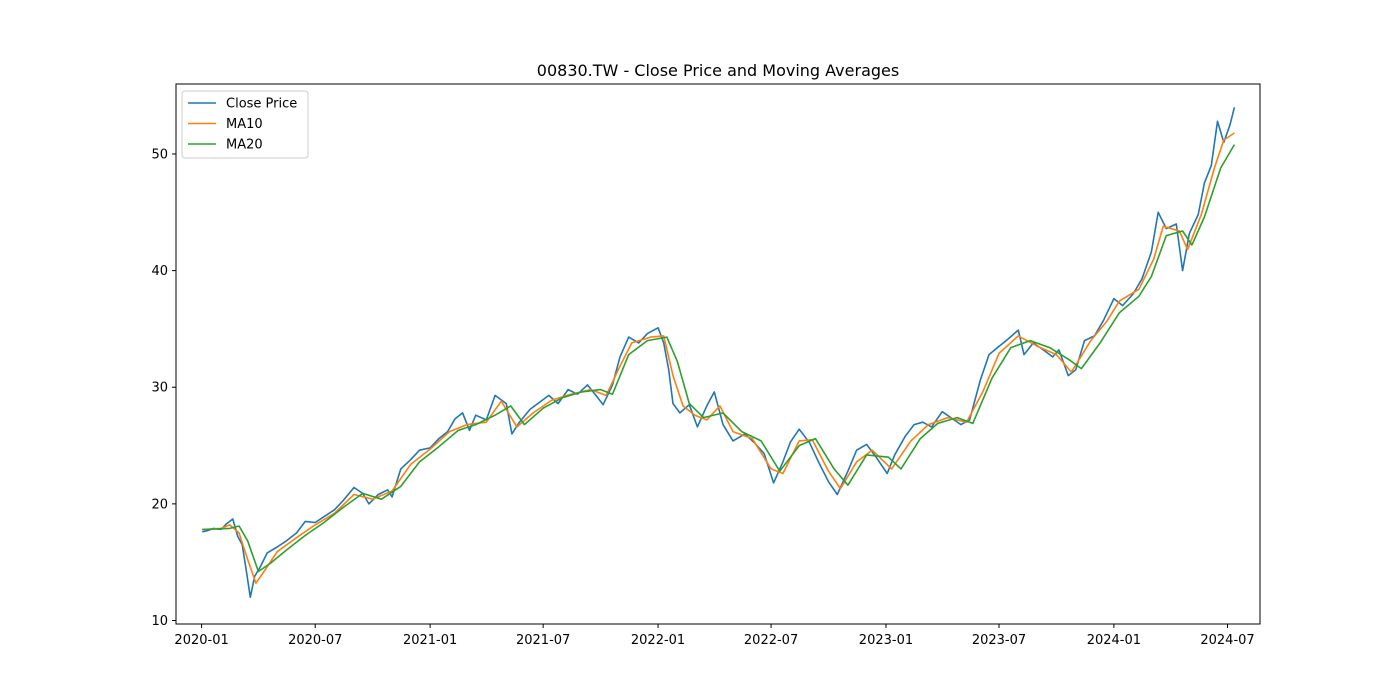 The height and width of the screenshot is (700, 1400). I want to click on x-tick-label: 2020-07, so click(315, 640).